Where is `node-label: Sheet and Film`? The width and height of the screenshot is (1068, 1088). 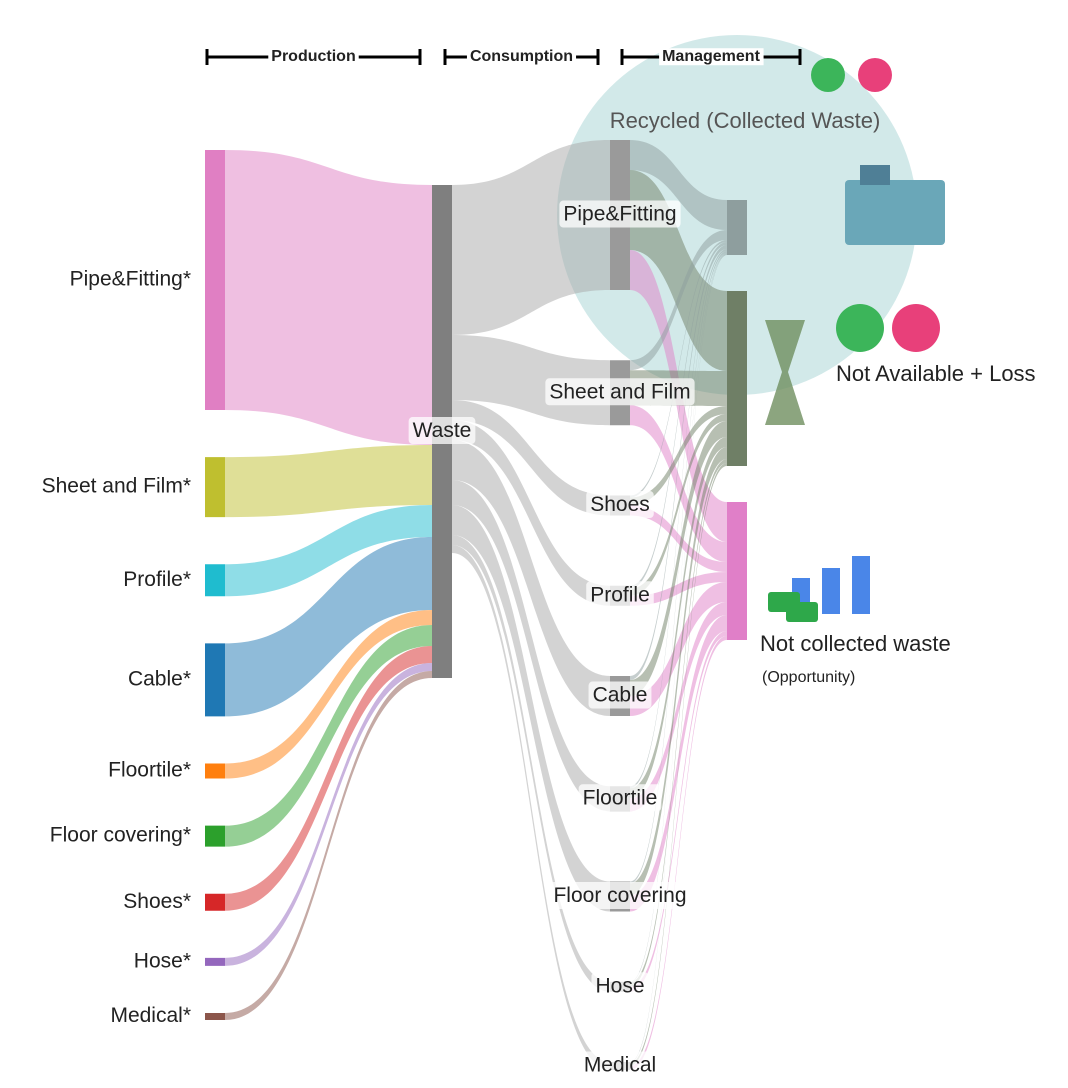 node-label: Sheet and Film is located at coordinates (619, 391).